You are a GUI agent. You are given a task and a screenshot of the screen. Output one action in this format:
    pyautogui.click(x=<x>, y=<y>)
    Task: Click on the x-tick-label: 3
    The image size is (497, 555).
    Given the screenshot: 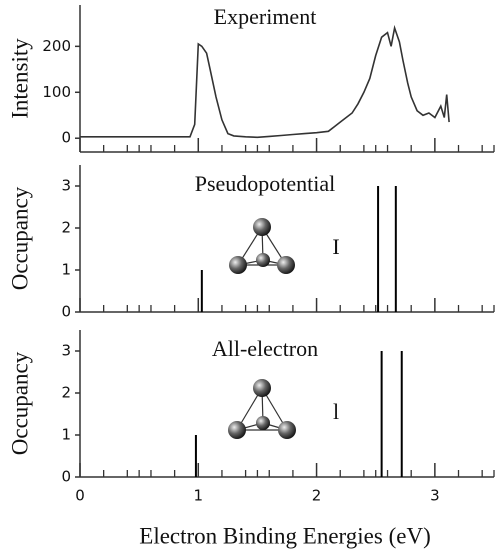 What is the action you would take?
    pyautogui.click(x=435, y=496)
    